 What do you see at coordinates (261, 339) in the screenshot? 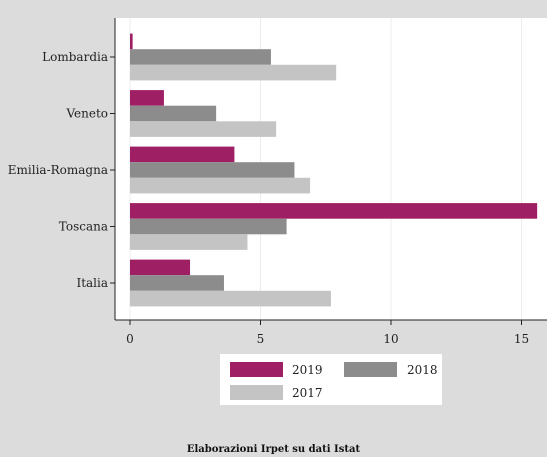
I see `x-tick-label: 5` at bounding box center [261, 339].